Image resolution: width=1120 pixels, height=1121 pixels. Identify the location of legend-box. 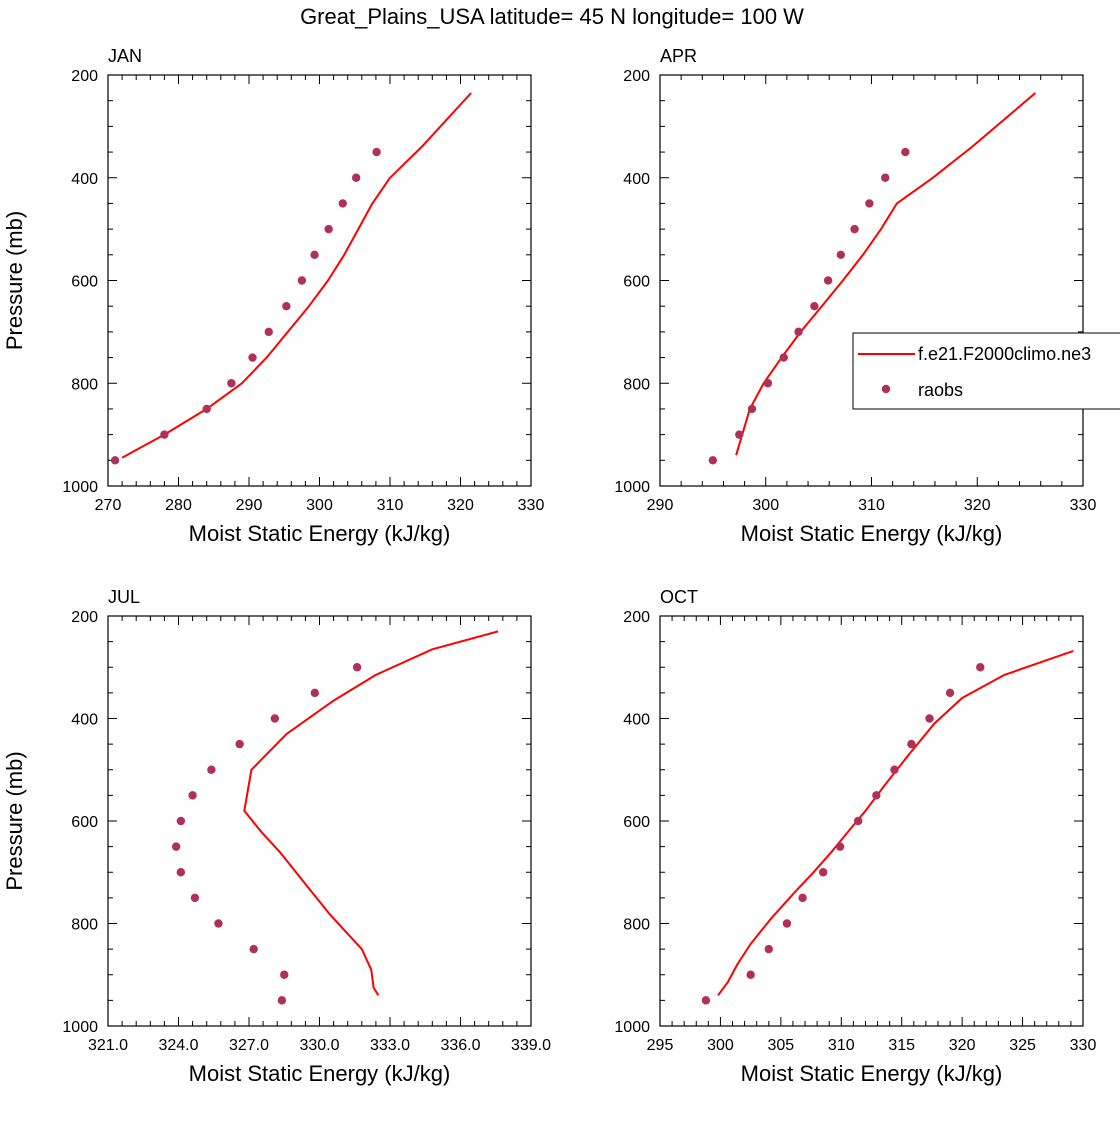
(986, 371).